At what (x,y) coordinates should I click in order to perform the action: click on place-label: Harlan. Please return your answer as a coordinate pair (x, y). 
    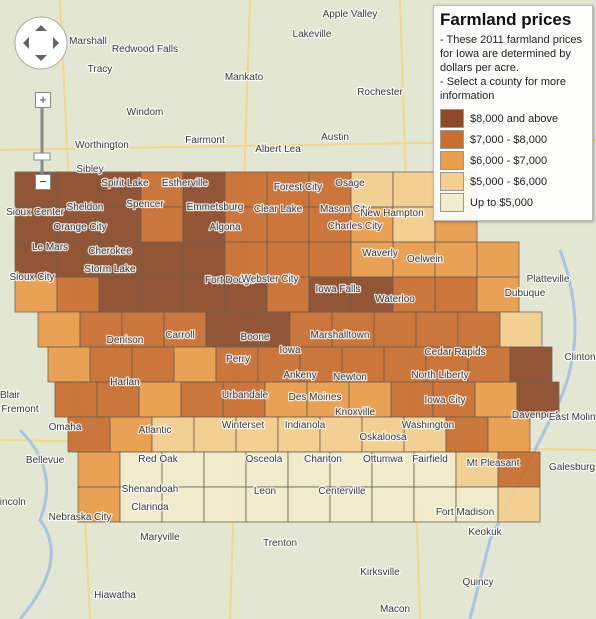
    Looking at the image, I should click on (124, 382).